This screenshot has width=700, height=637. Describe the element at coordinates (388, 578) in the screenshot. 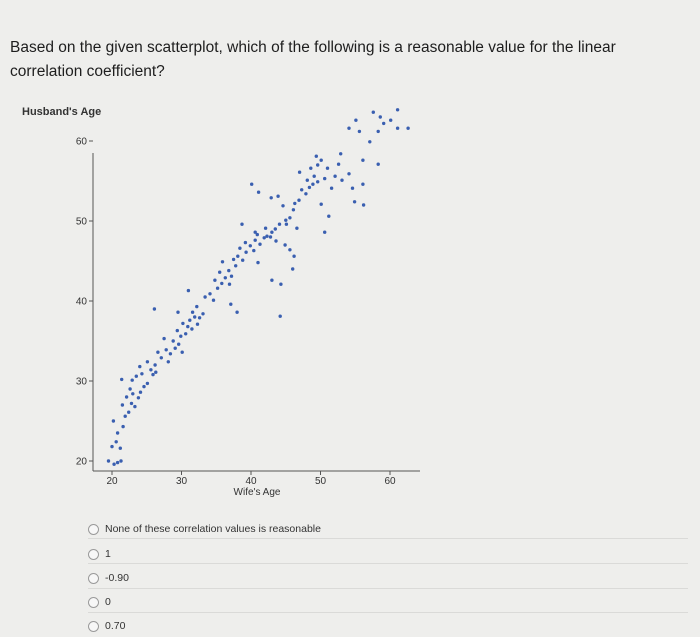

I see `option-neg-0-90: -0.90` at that location.